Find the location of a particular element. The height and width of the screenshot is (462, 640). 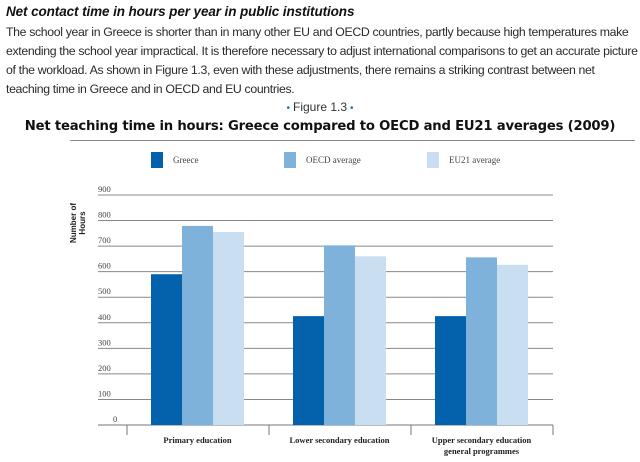

legend-swatch-oecd is located at coordinates (290, 160).